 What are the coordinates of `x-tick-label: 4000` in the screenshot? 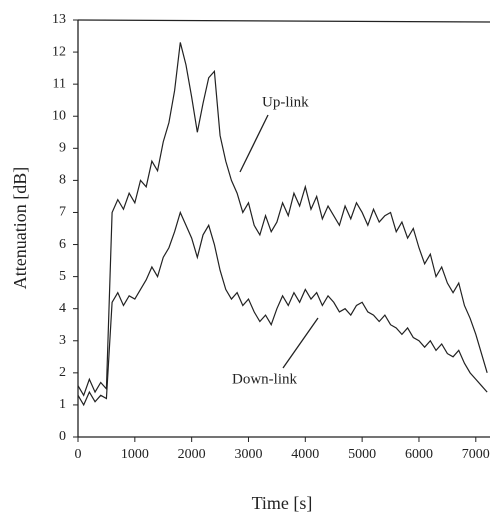 It's located at (305, 454).